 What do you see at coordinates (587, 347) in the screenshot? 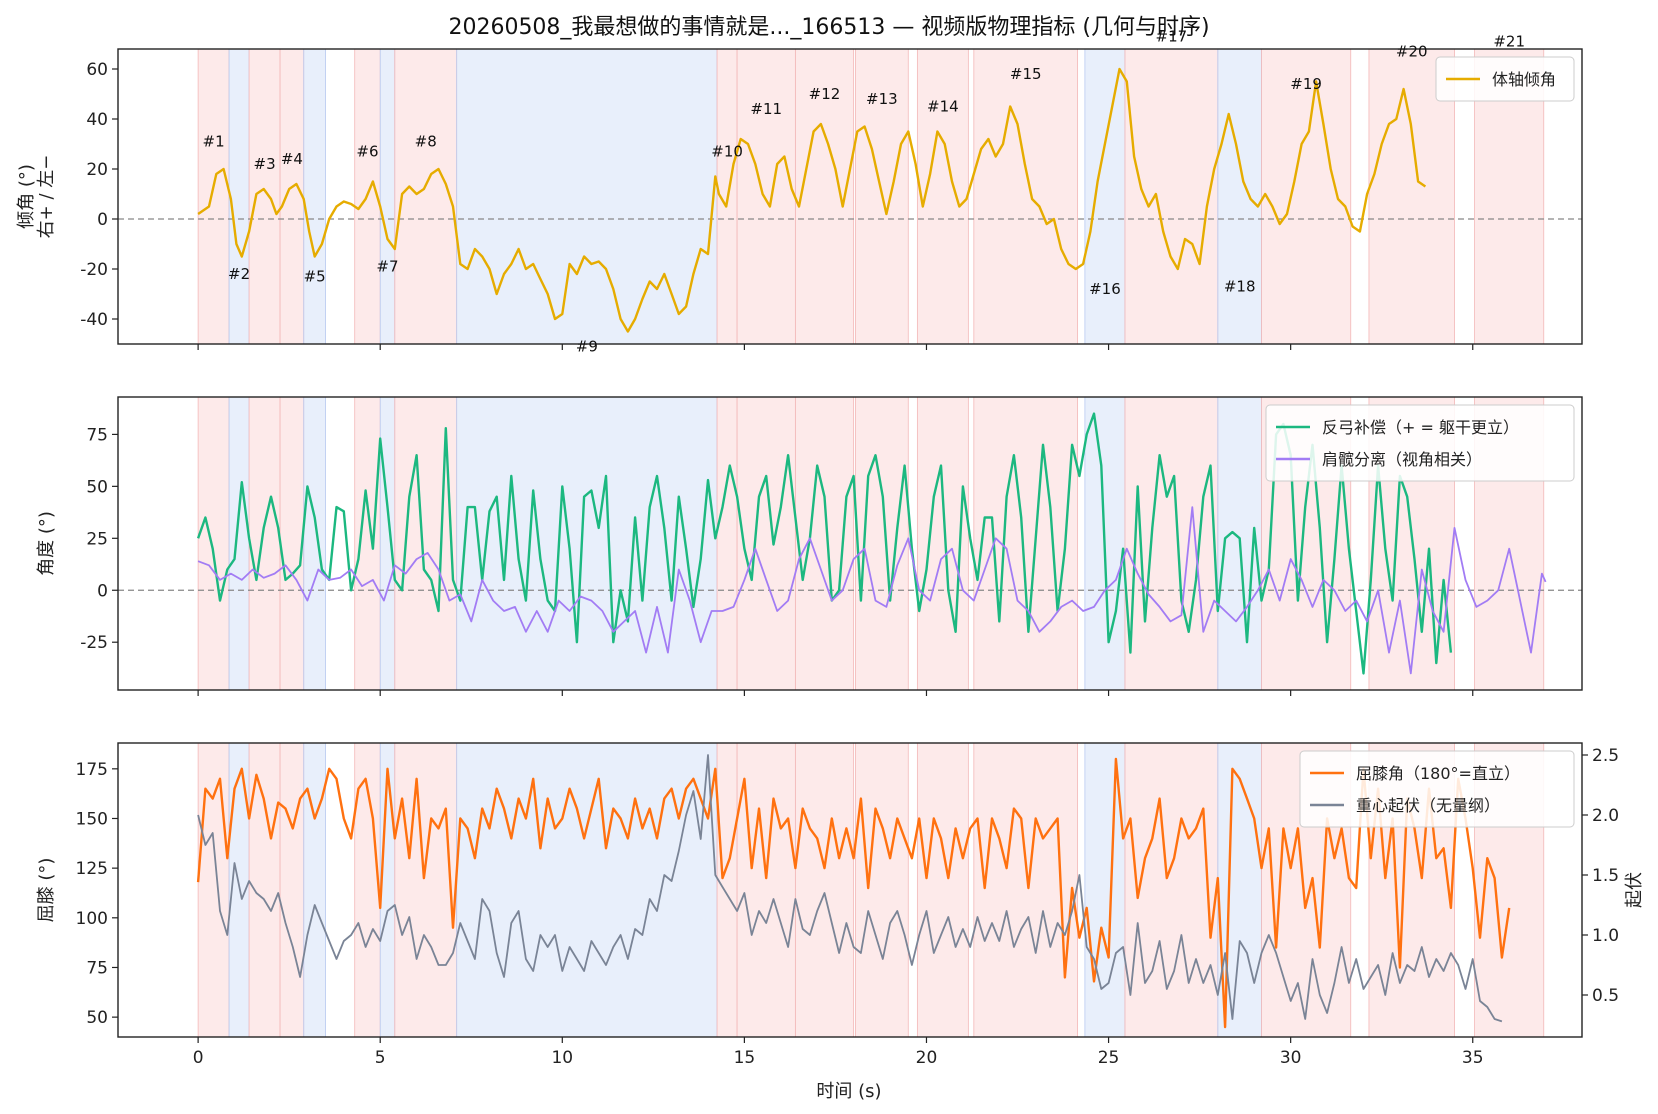
I see `segment-label: #9` at bounding box center [587, 347].